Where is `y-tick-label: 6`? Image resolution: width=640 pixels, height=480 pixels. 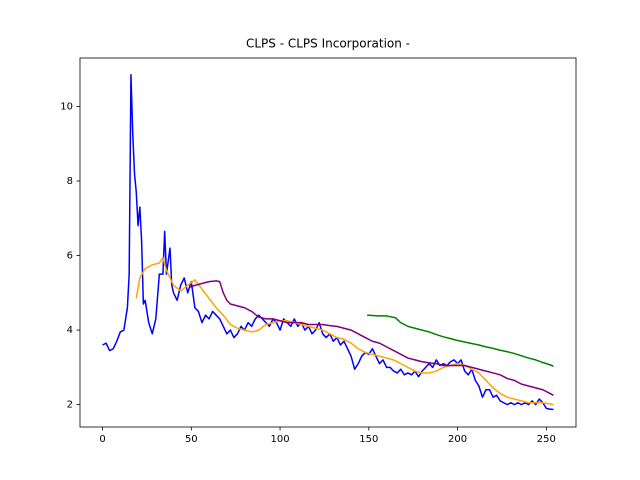
y-tick-label: 6 is located at coordinates (70, 256).